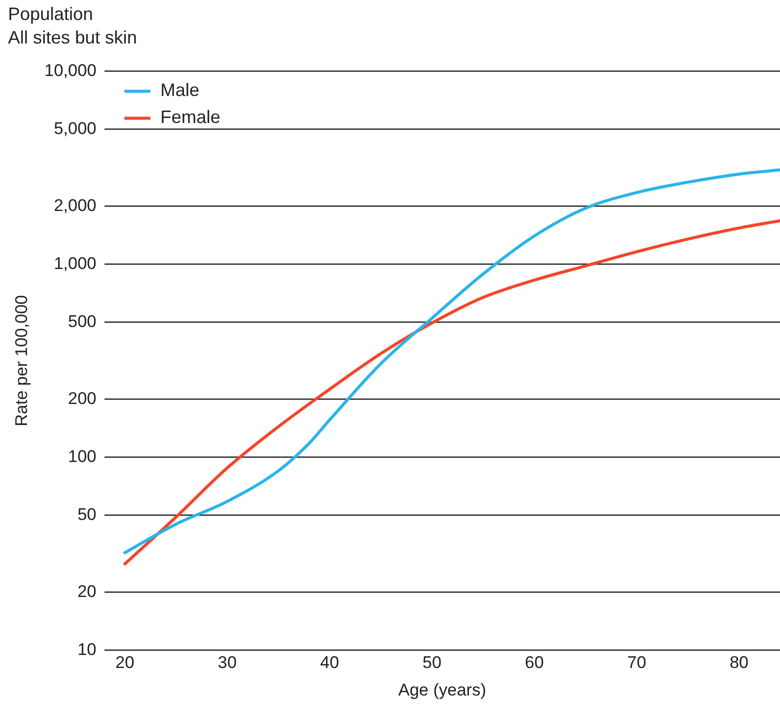 The width and height of the screenshot is (780, 711). I want to click on x-tick-label: 40, so click(330, 662).